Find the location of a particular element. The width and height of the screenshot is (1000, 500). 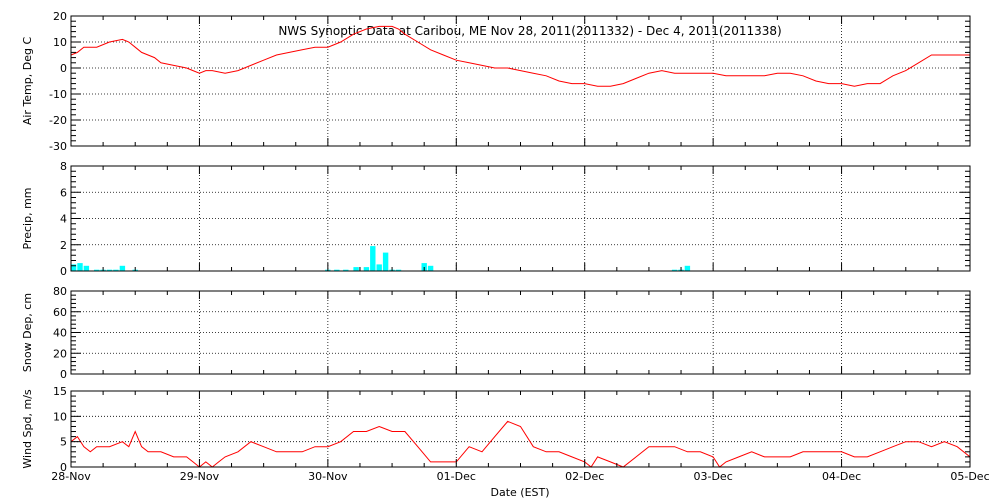

x-tick-label: 29-Nov is located at coordinates (200, 476).